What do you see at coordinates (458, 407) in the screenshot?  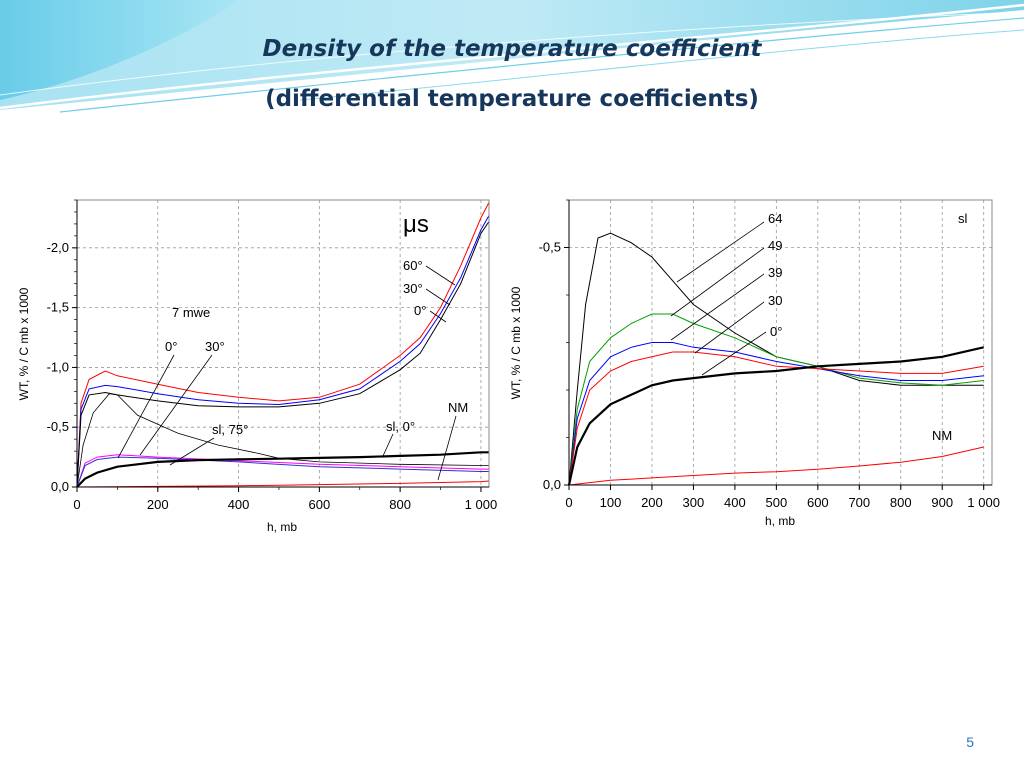 I see `left-annotation-nm: NM` at bounding box center [458, 407].